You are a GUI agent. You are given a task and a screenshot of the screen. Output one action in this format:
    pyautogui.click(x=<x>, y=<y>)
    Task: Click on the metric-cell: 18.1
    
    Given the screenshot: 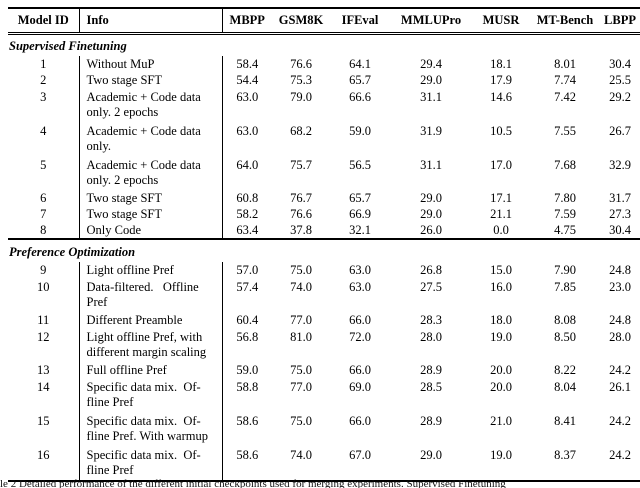 What is the action you would take?
    pyautogui.click(x=501, y=63)
    